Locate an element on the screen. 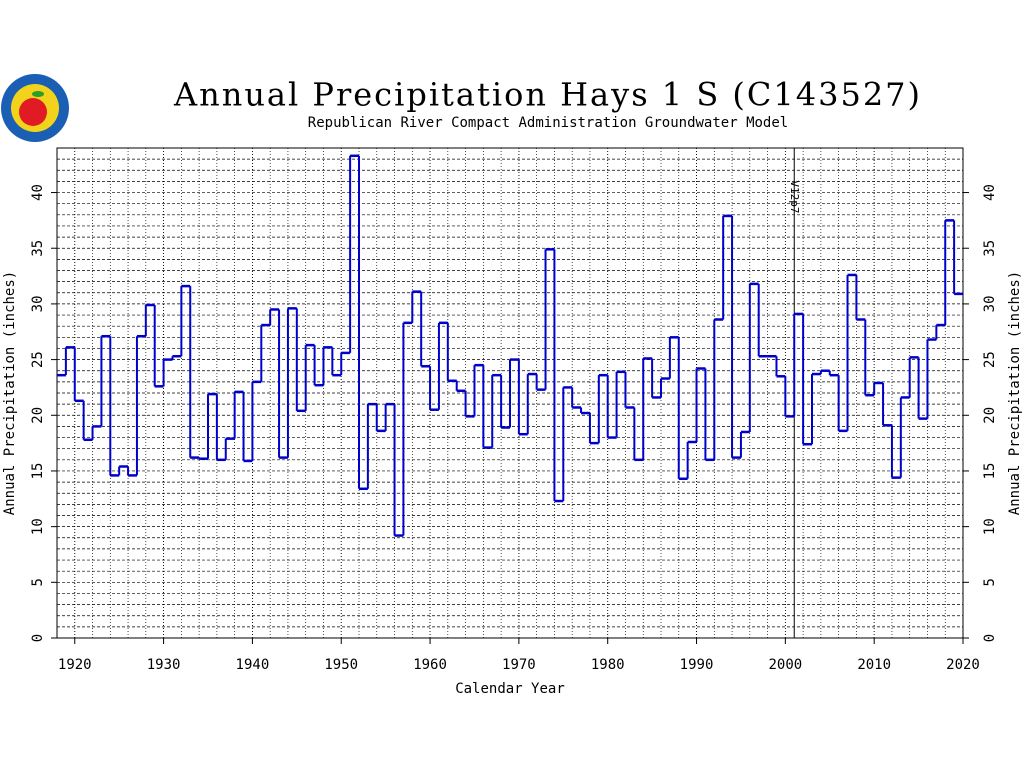 Image resolution: width=1024 pixels, height=768 pixels. y-tick-label: 25 is located at coordinates (38, 359).